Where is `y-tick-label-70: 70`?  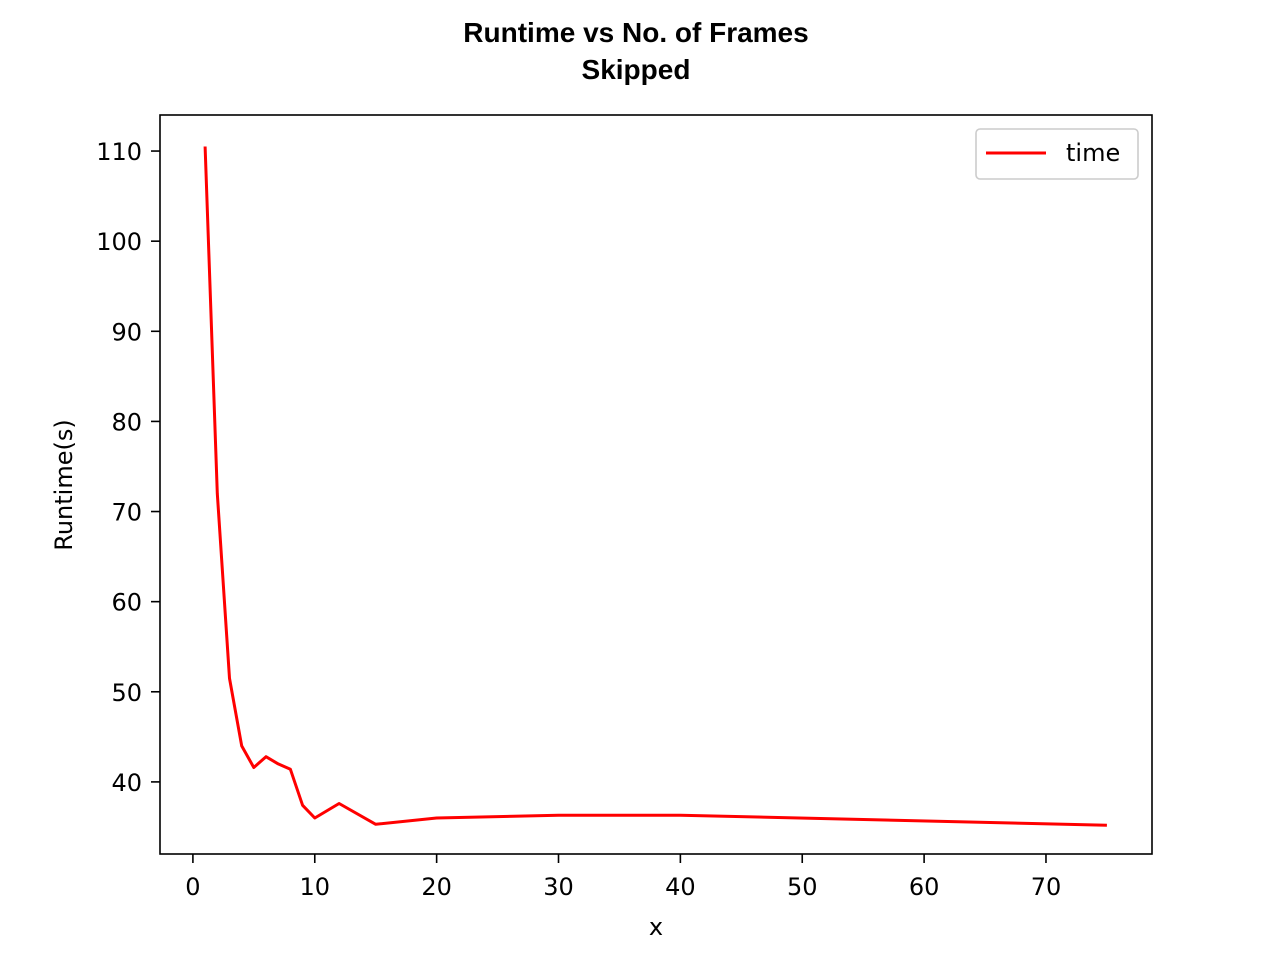 y-tick-label-70: 70 is located at coordinates (126, 513).